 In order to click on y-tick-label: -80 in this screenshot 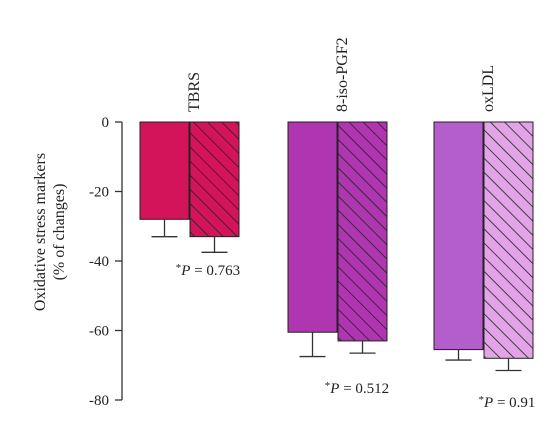, I will do `click(99, 401)`.